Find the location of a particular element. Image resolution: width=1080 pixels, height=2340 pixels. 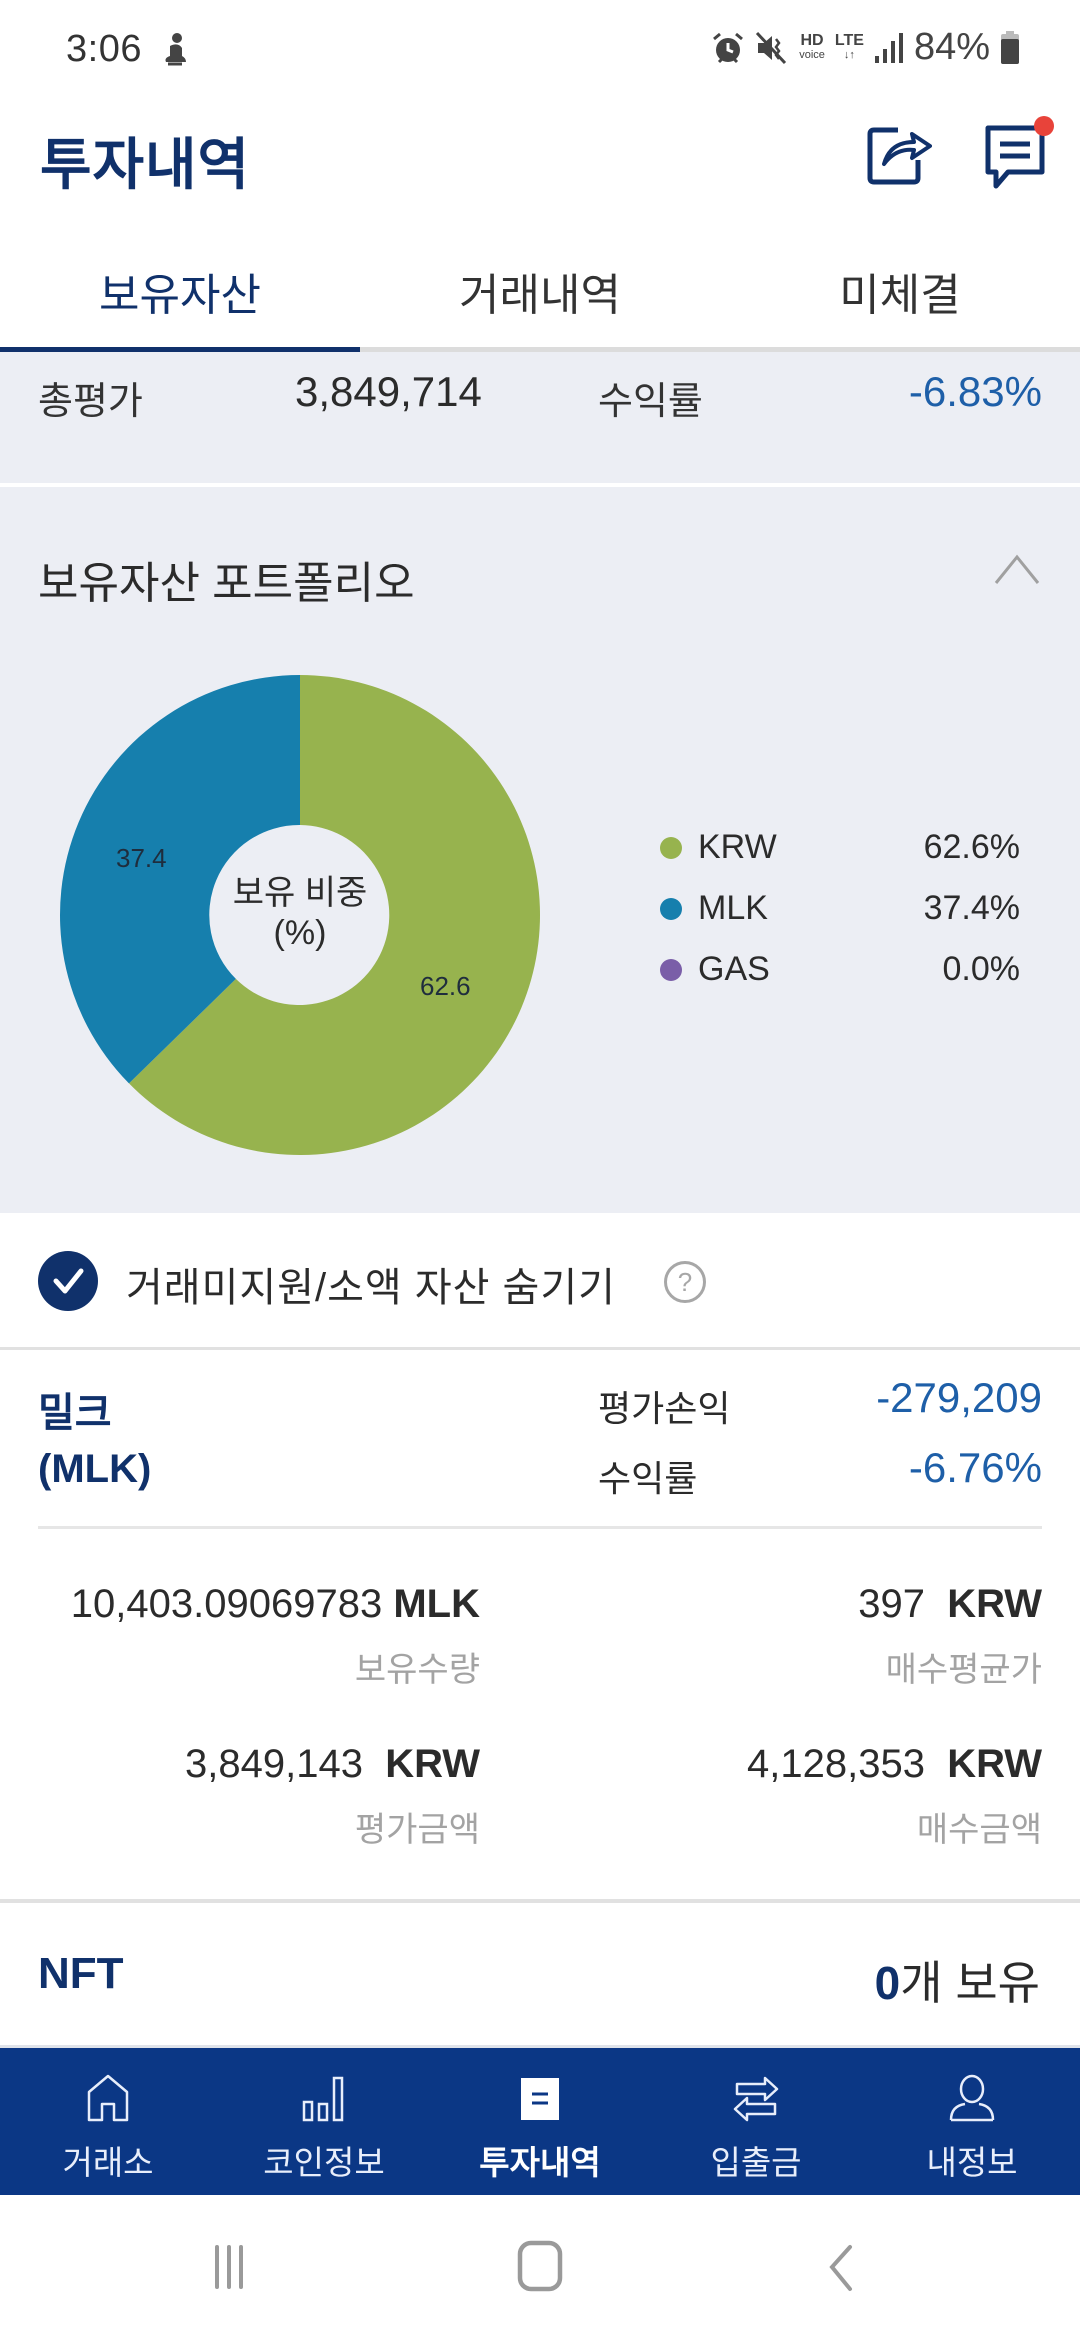

avg-price-value: 397 KRW is located at coordinates (950, 1604).